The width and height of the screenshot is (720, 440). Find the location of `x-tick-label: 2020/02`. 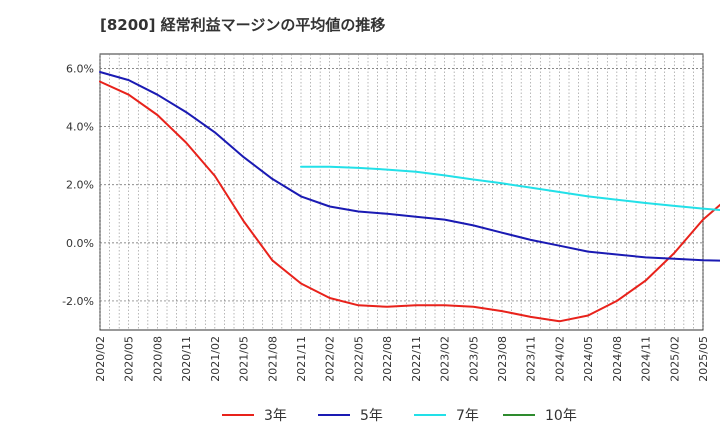

x-tick-label: 2020/02 is located at coordinates (100, 359).